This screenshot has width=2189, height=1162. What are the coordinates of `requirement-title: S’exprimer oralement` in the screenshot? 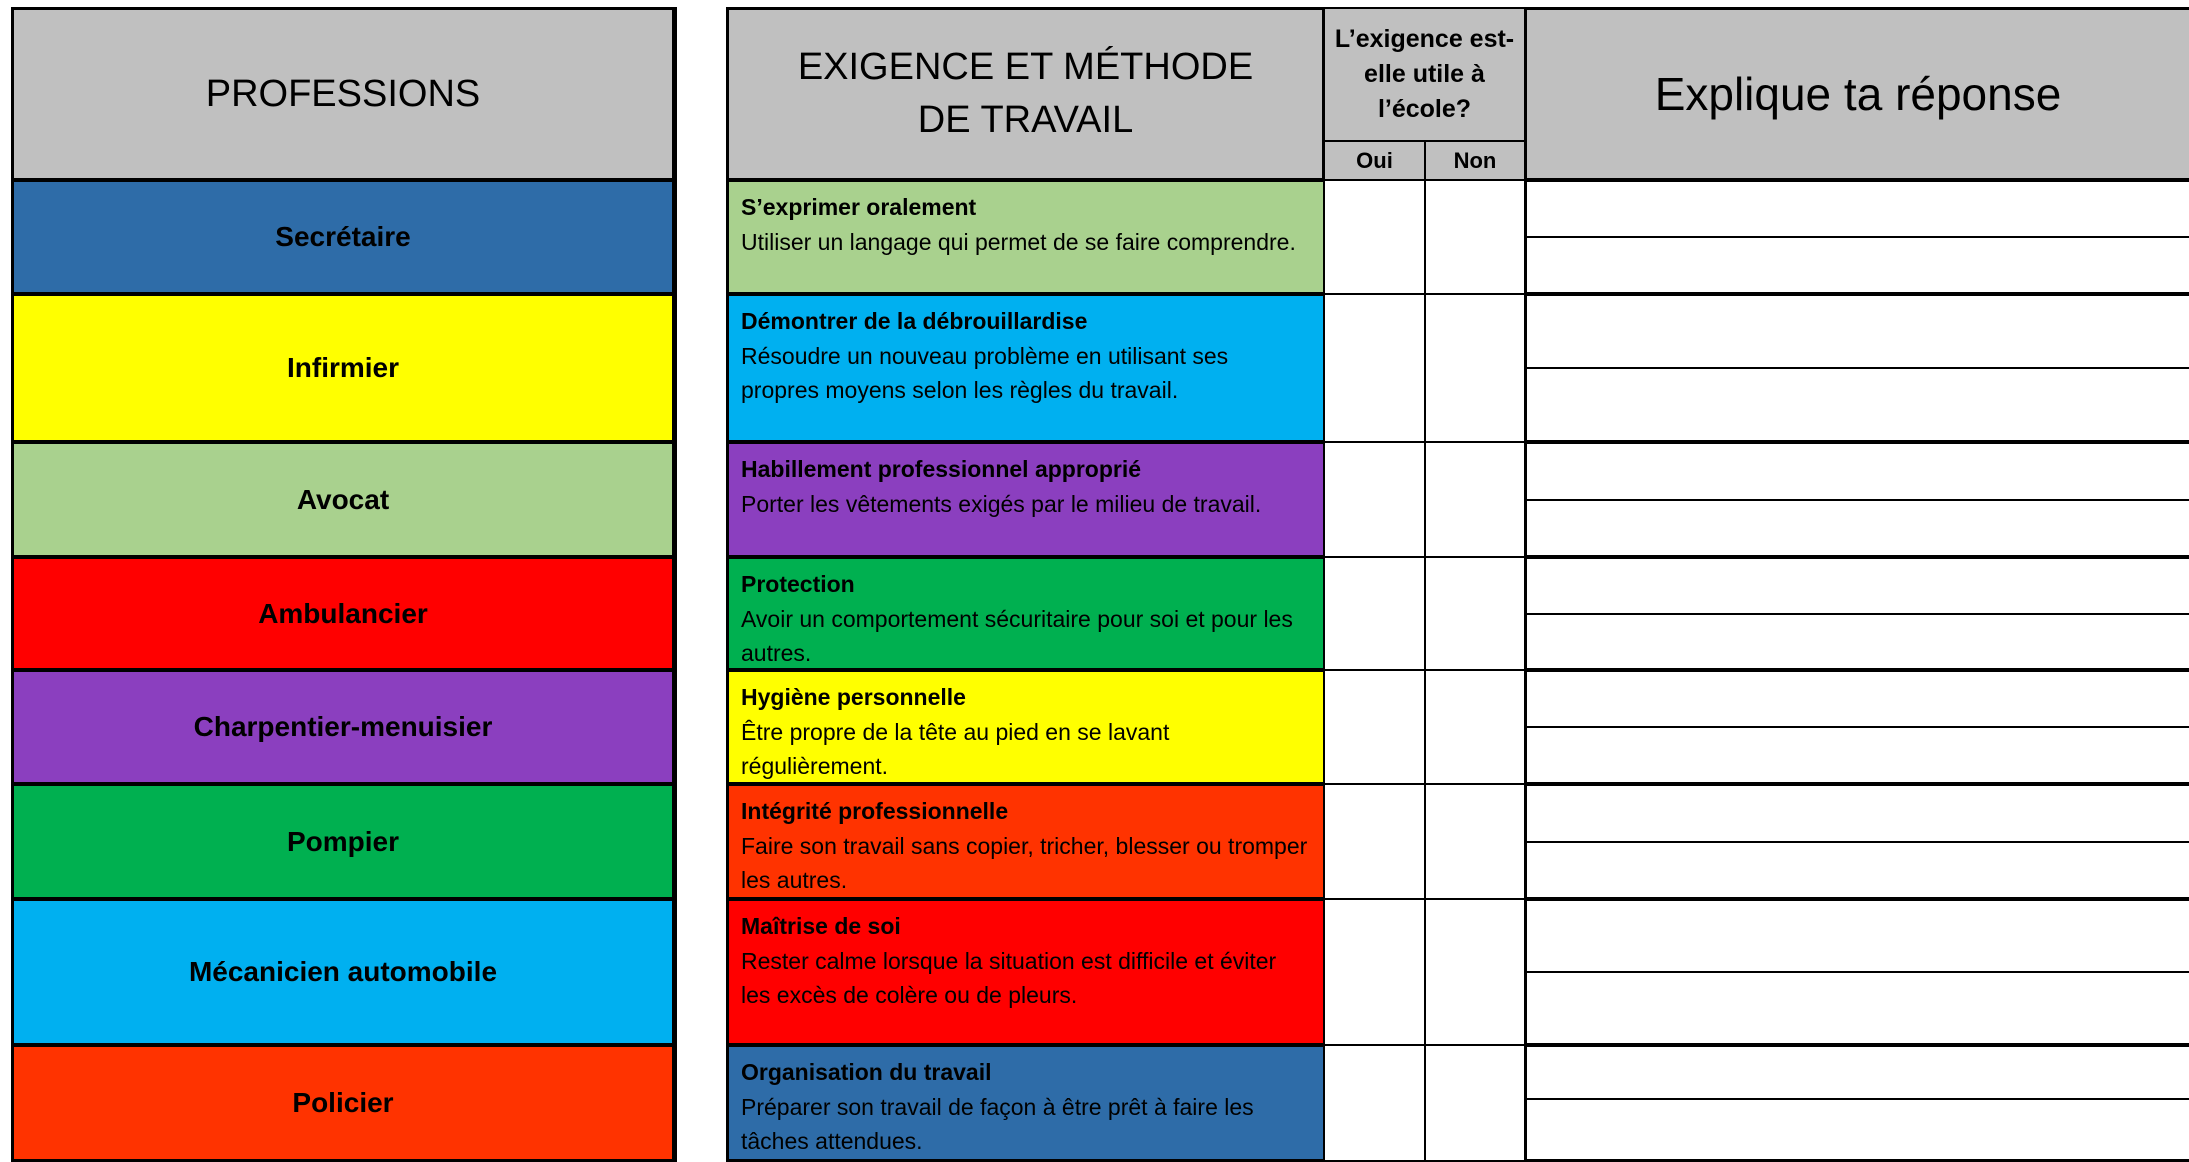 It's located at (859, 207).